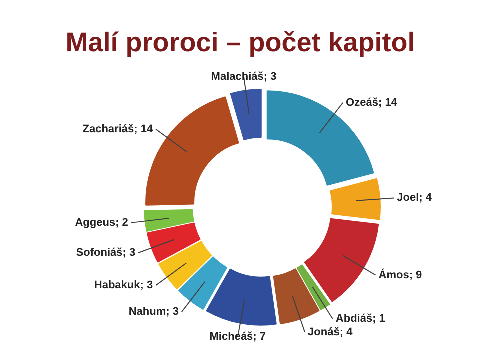 This screenshot has width=480, height=360. Describe the element at coordinates (238, 337) in the screenshot. I see `slice-label: Micheáš; 7` at that location.